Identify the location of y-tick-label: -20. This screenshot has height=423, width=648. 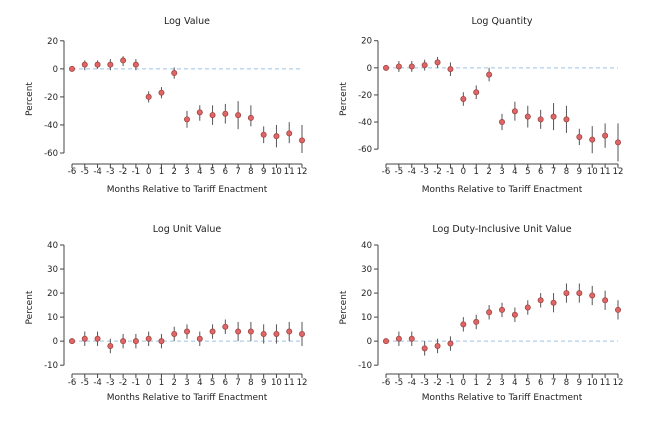
(365, 96).